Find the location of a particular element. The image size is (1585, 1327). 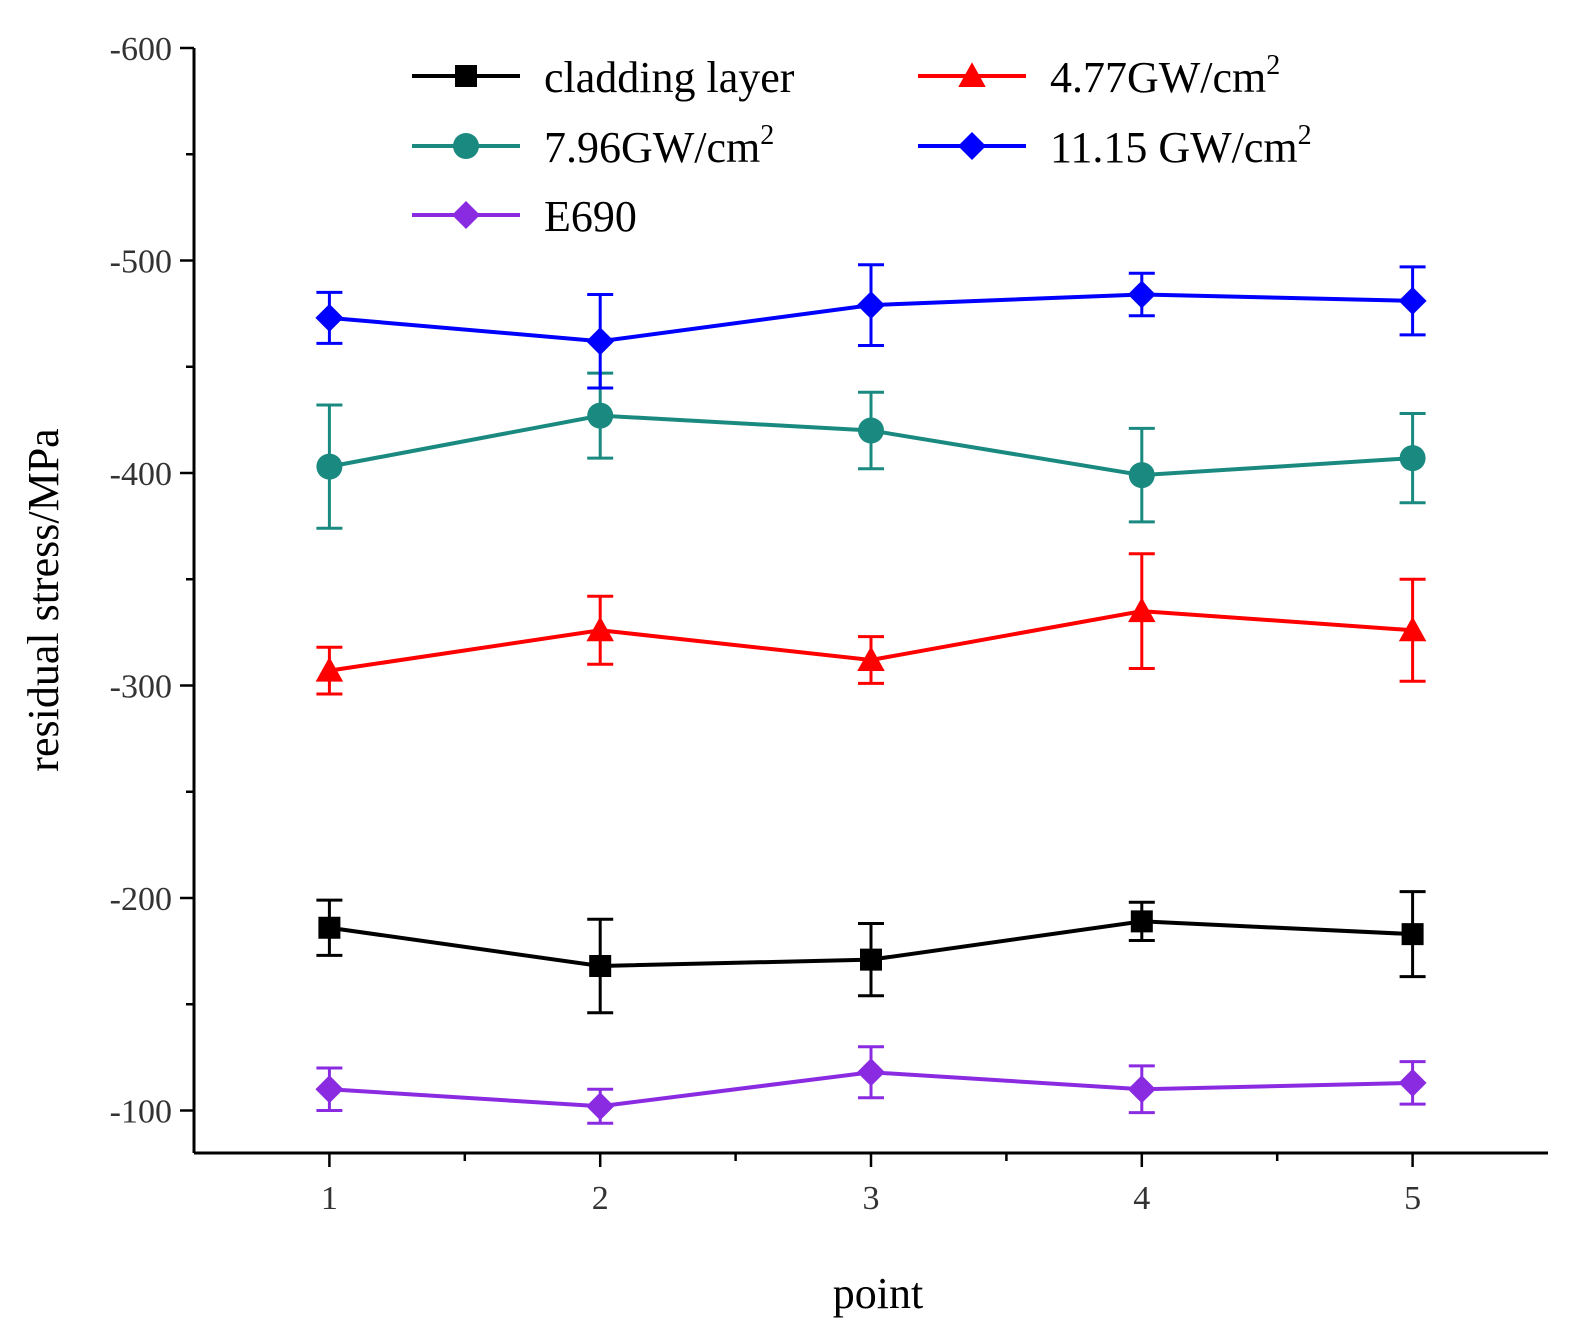

legend-item-3: 11.15 GW/cm2 is located at coordinates (1115, 146).